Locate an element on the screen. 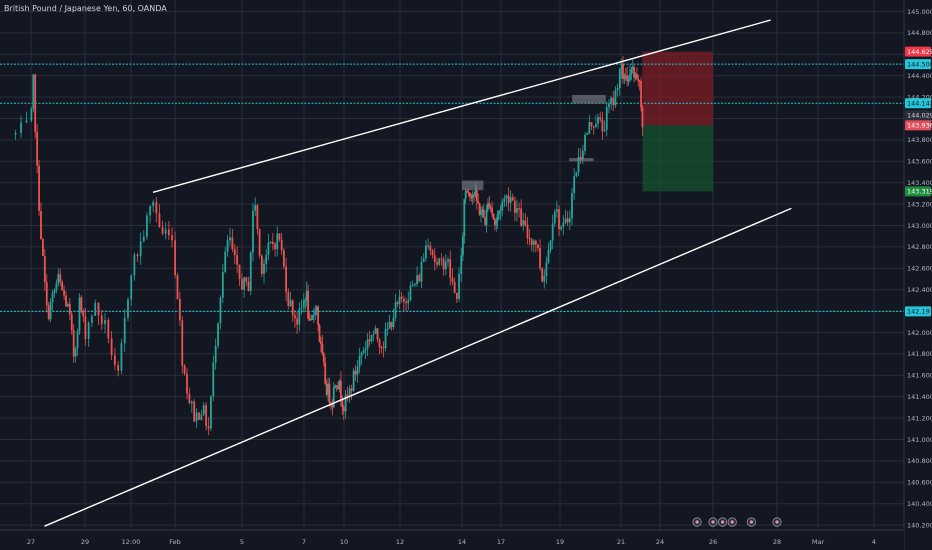 The width and height of the screenshot is (932, 550). zone-annotation is located at coordinates (473, 185).